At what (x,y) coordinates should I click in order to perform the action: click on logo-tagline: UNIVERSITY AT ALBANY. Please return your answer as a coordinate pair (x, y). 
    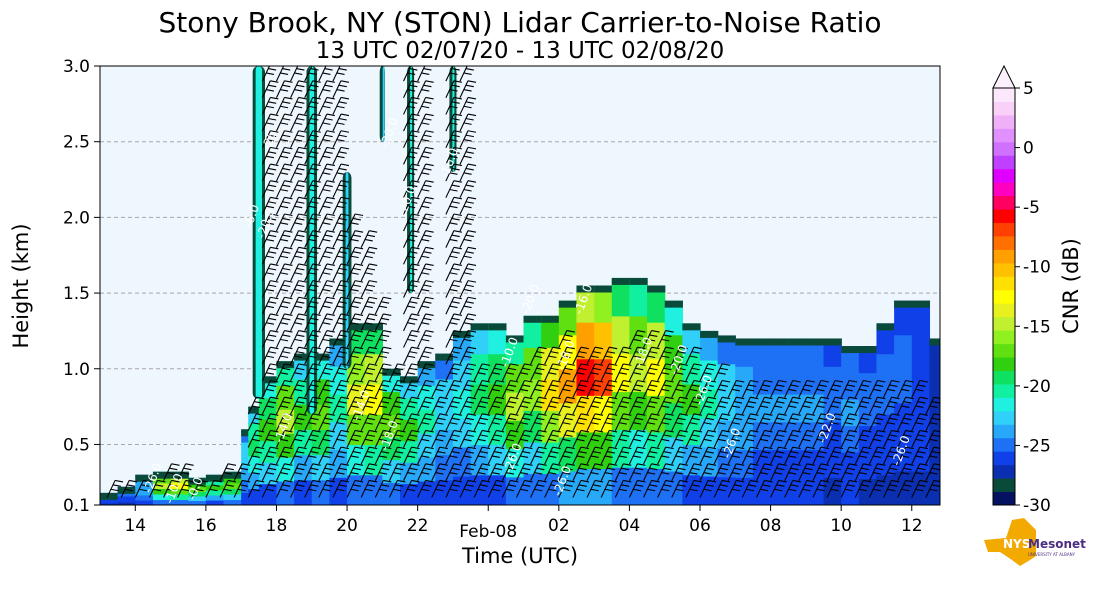
    Looking at the image, I should click on (1052, 554).